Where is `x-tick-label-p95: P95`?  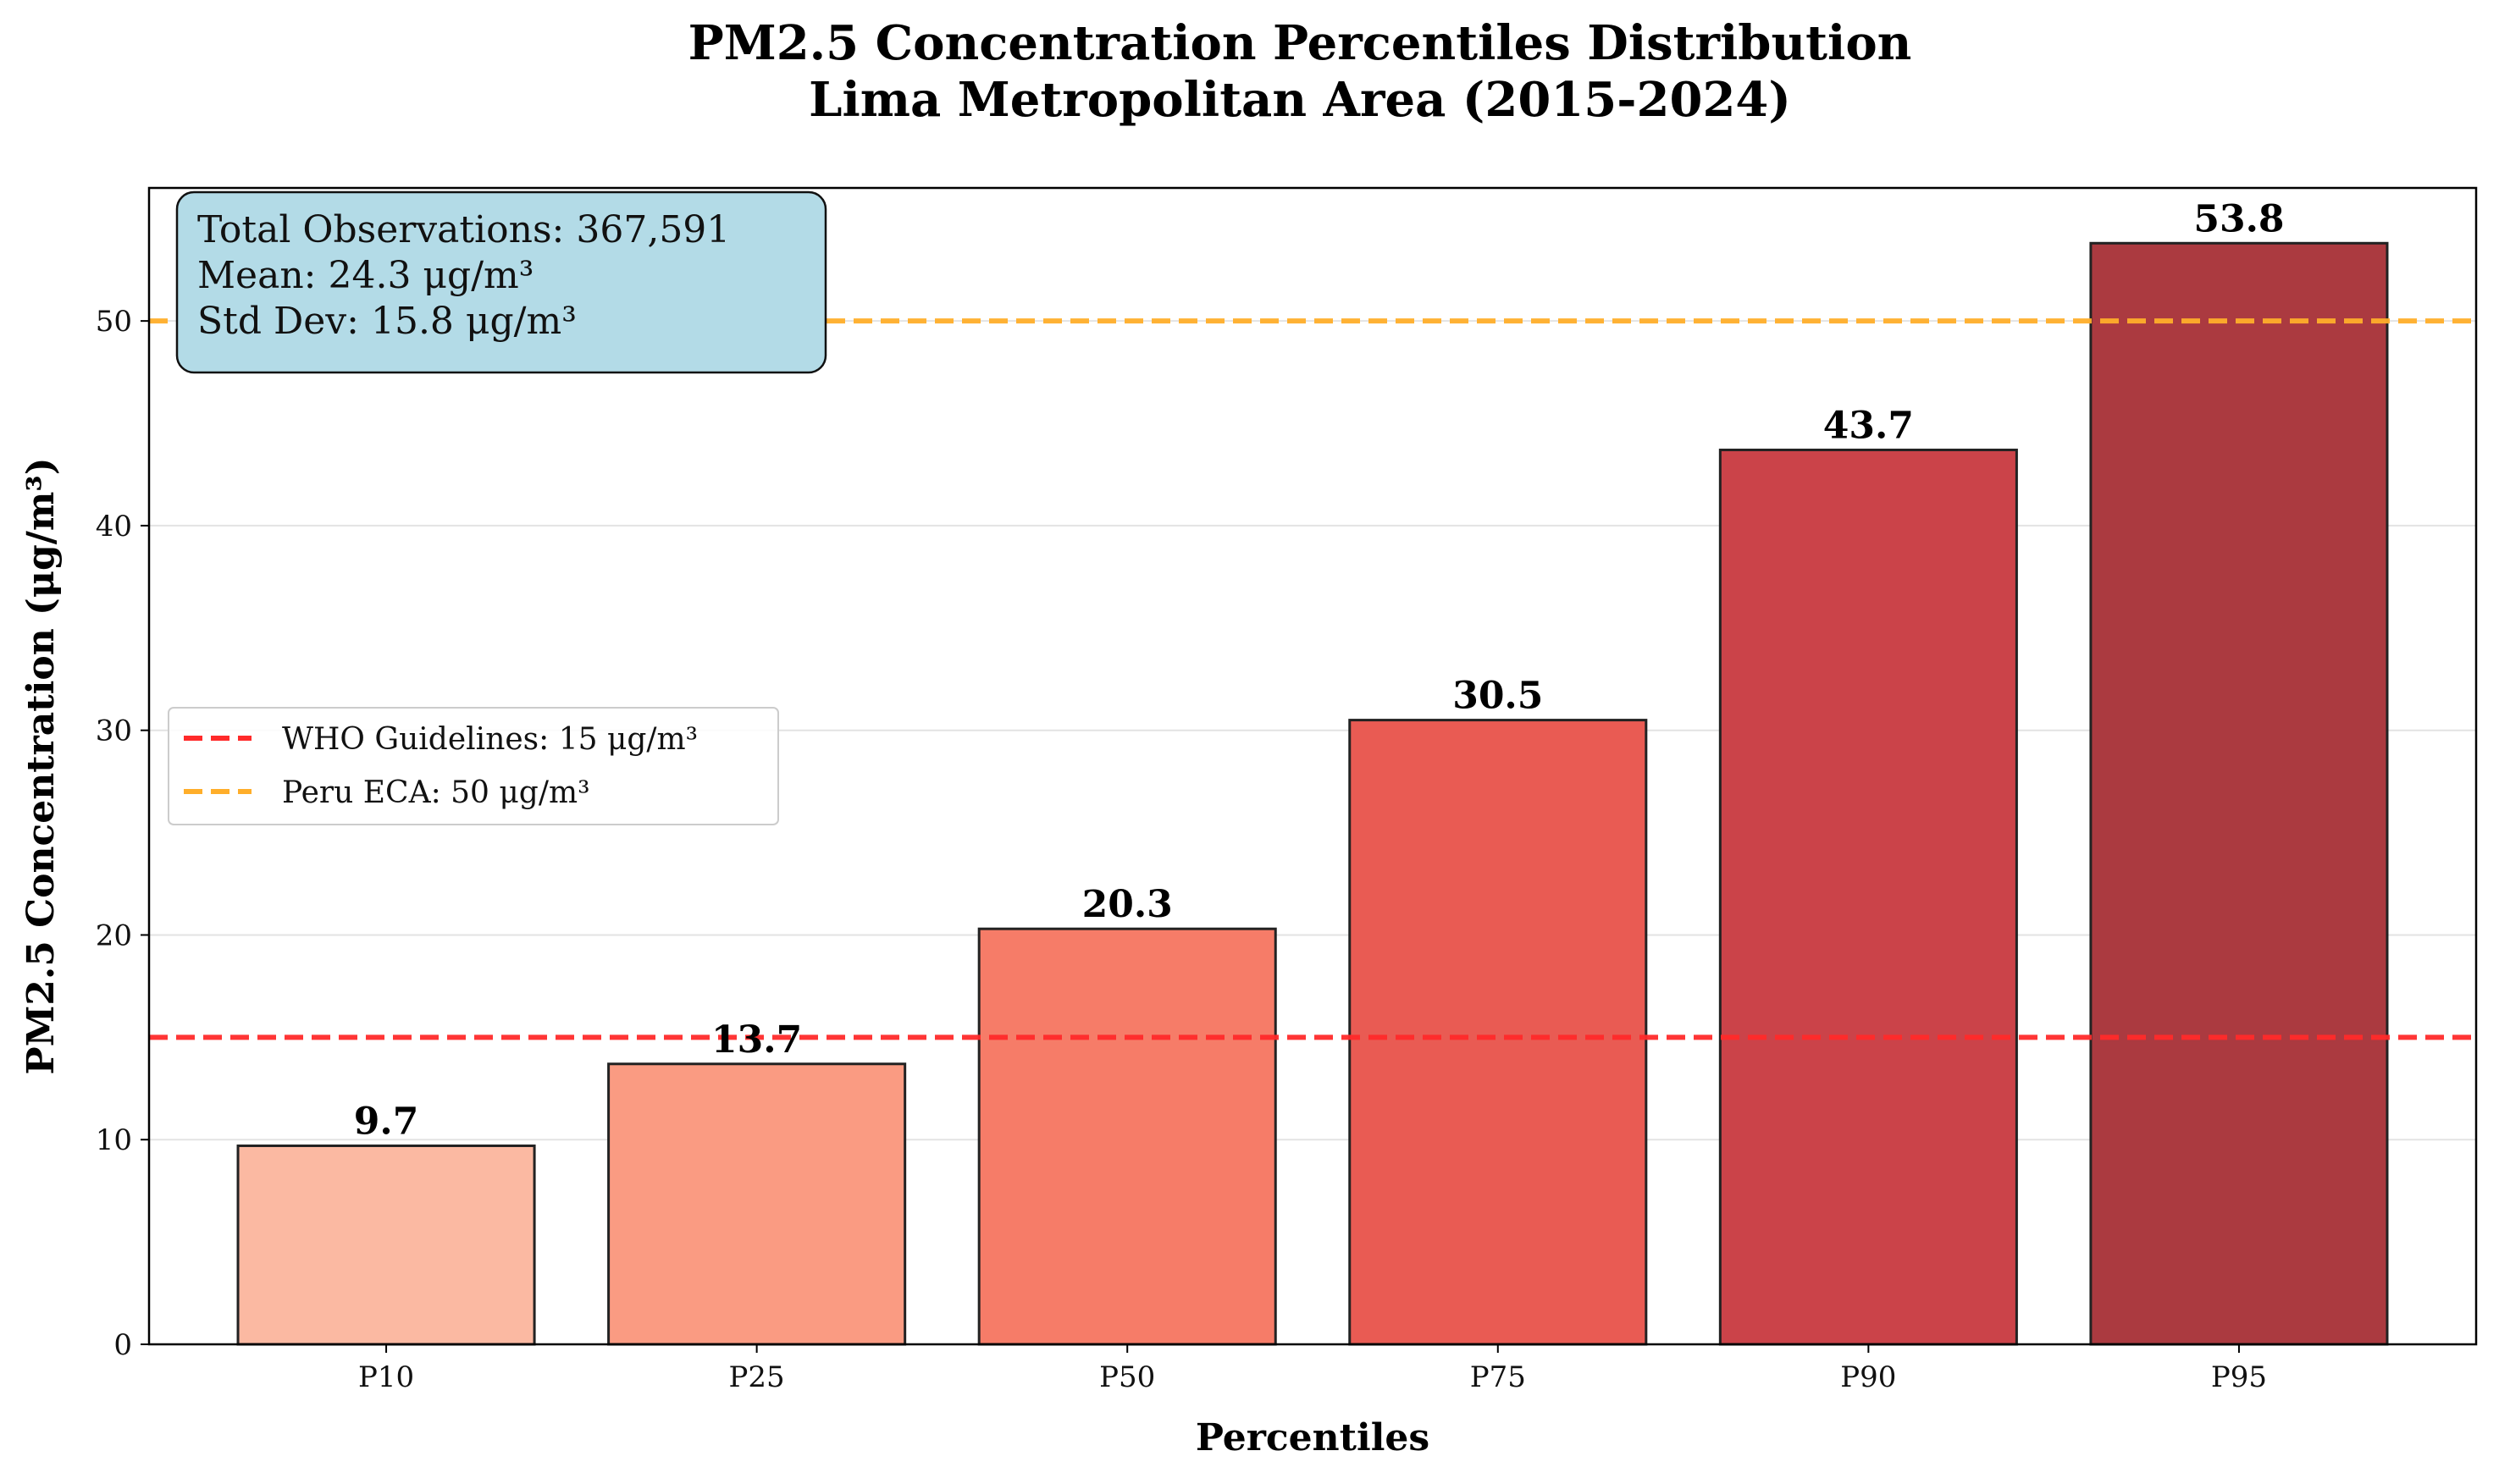
x-tick-label-p95: P95 is located at coordinates (2239, 1377).